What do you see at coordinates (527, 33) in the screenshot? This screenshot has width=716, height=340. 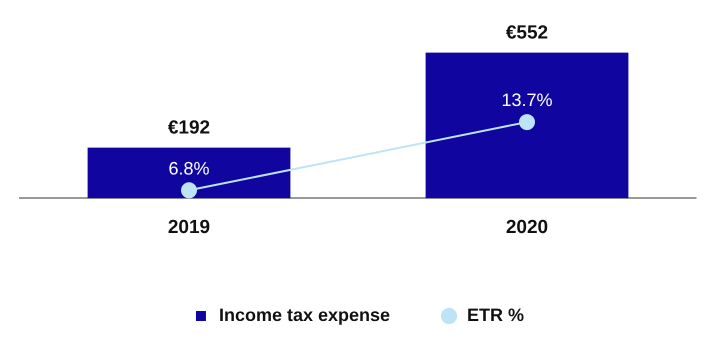 I see `data-label: €552` at bounding box center [527, 33].